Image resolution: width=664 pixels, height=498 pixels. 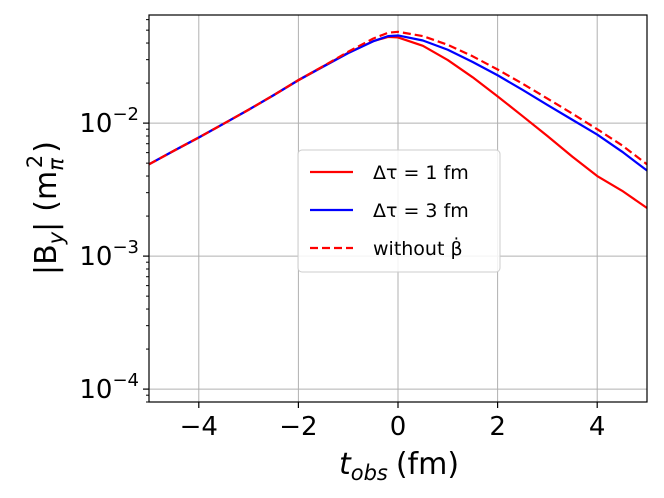 What do you see at coordinates (369, 473) in the screenshot?
I see `x-axis-subscript: obs` at bounding box center [369, 473].